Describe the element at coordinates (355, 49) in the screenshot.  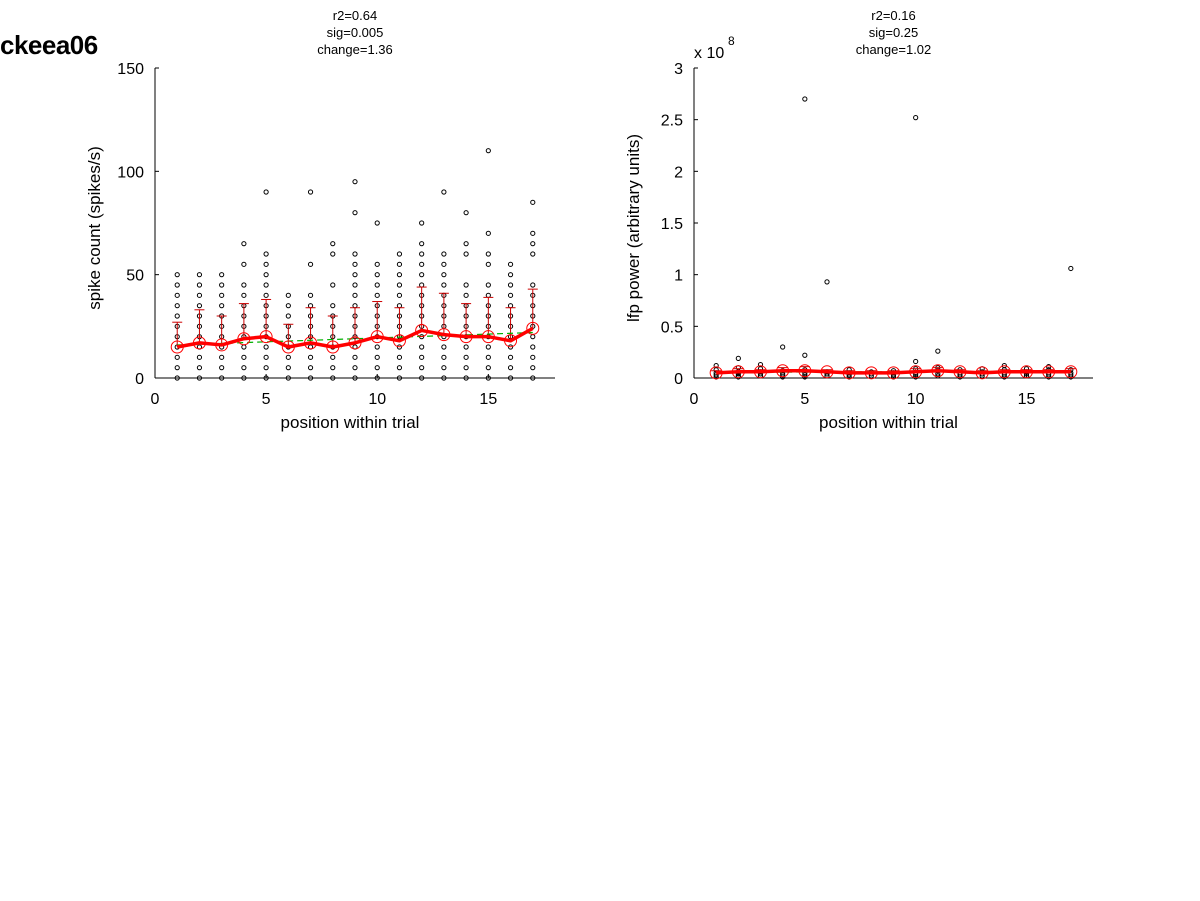
I see `chart-title-line: change=1.36` at that location.